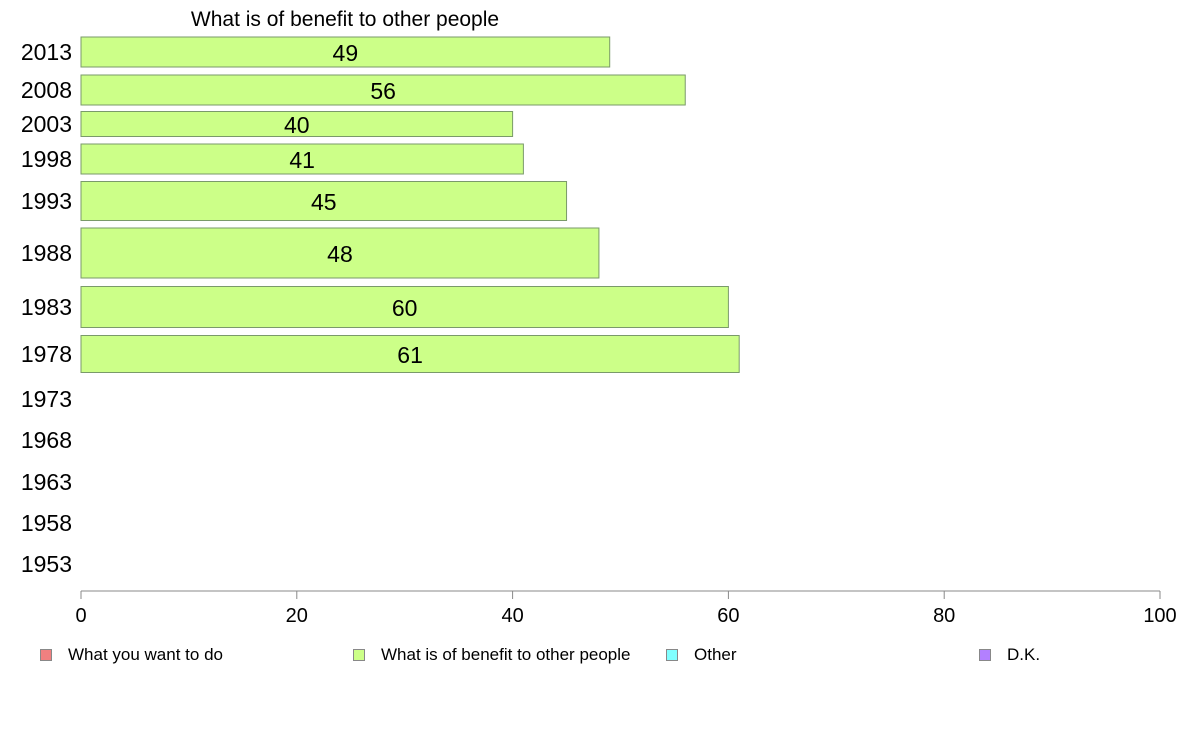  I want to click on y-tick-label: 1953, so click(46, 564).